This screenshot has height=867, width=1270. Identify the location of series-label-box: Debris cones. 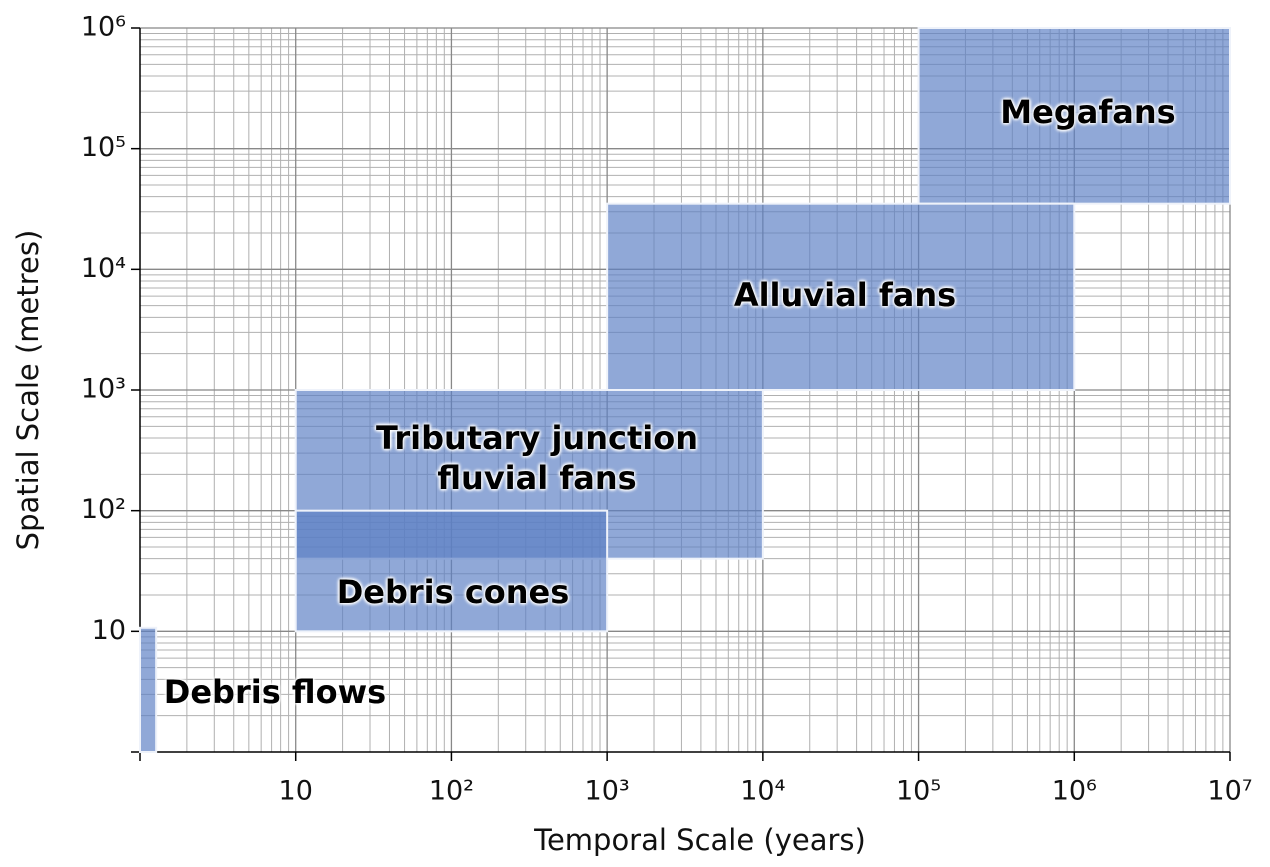
(453, 592).